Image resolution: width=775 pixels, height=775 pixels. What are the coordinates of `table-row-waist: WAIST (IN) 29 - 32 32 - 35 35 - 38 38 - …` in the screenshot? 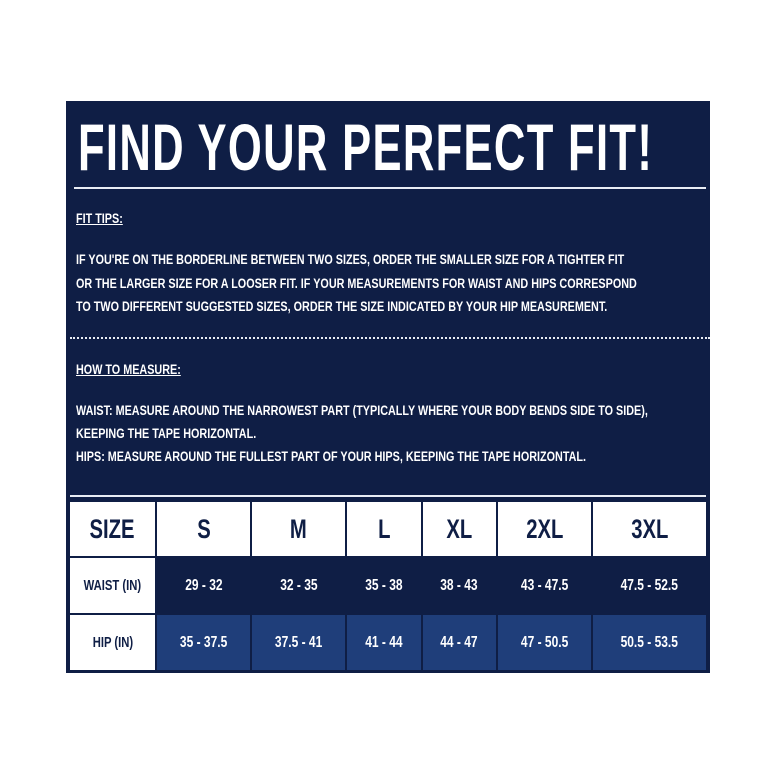 It's located at (388, 585).